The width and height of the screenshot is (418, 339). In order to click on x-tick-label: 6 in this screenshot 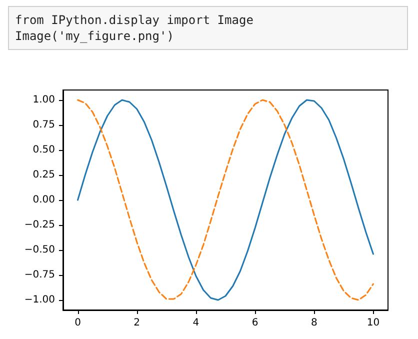, I will do `click(255, 323)`.